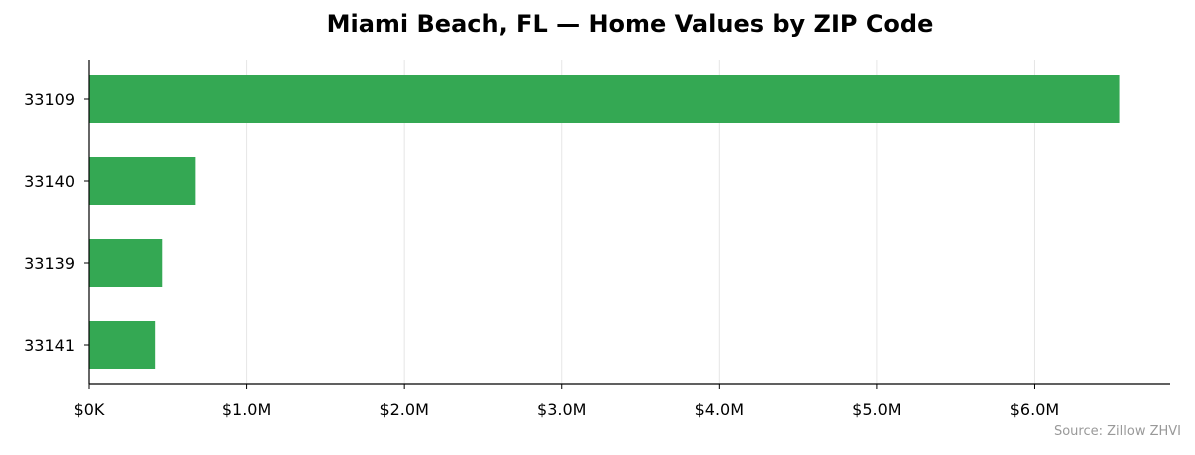  What do you see at coordinates (89, 409) in the screenshot?
I see `x-tick-label: $0K` at bounding box center [89, 409].